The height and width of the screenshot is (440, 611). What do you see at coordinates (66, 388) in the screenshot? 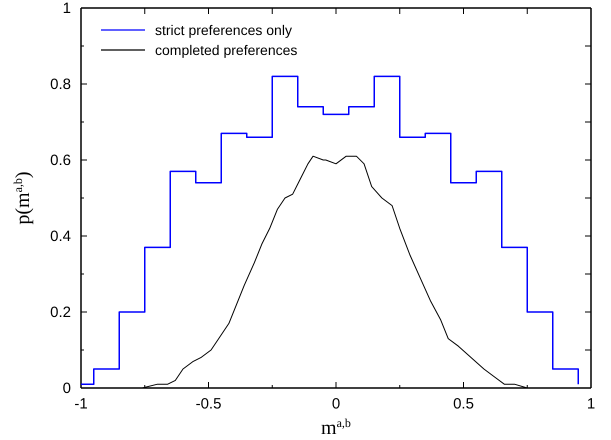
I see `y-tick-label: 0` at bounding box center [66, 388].